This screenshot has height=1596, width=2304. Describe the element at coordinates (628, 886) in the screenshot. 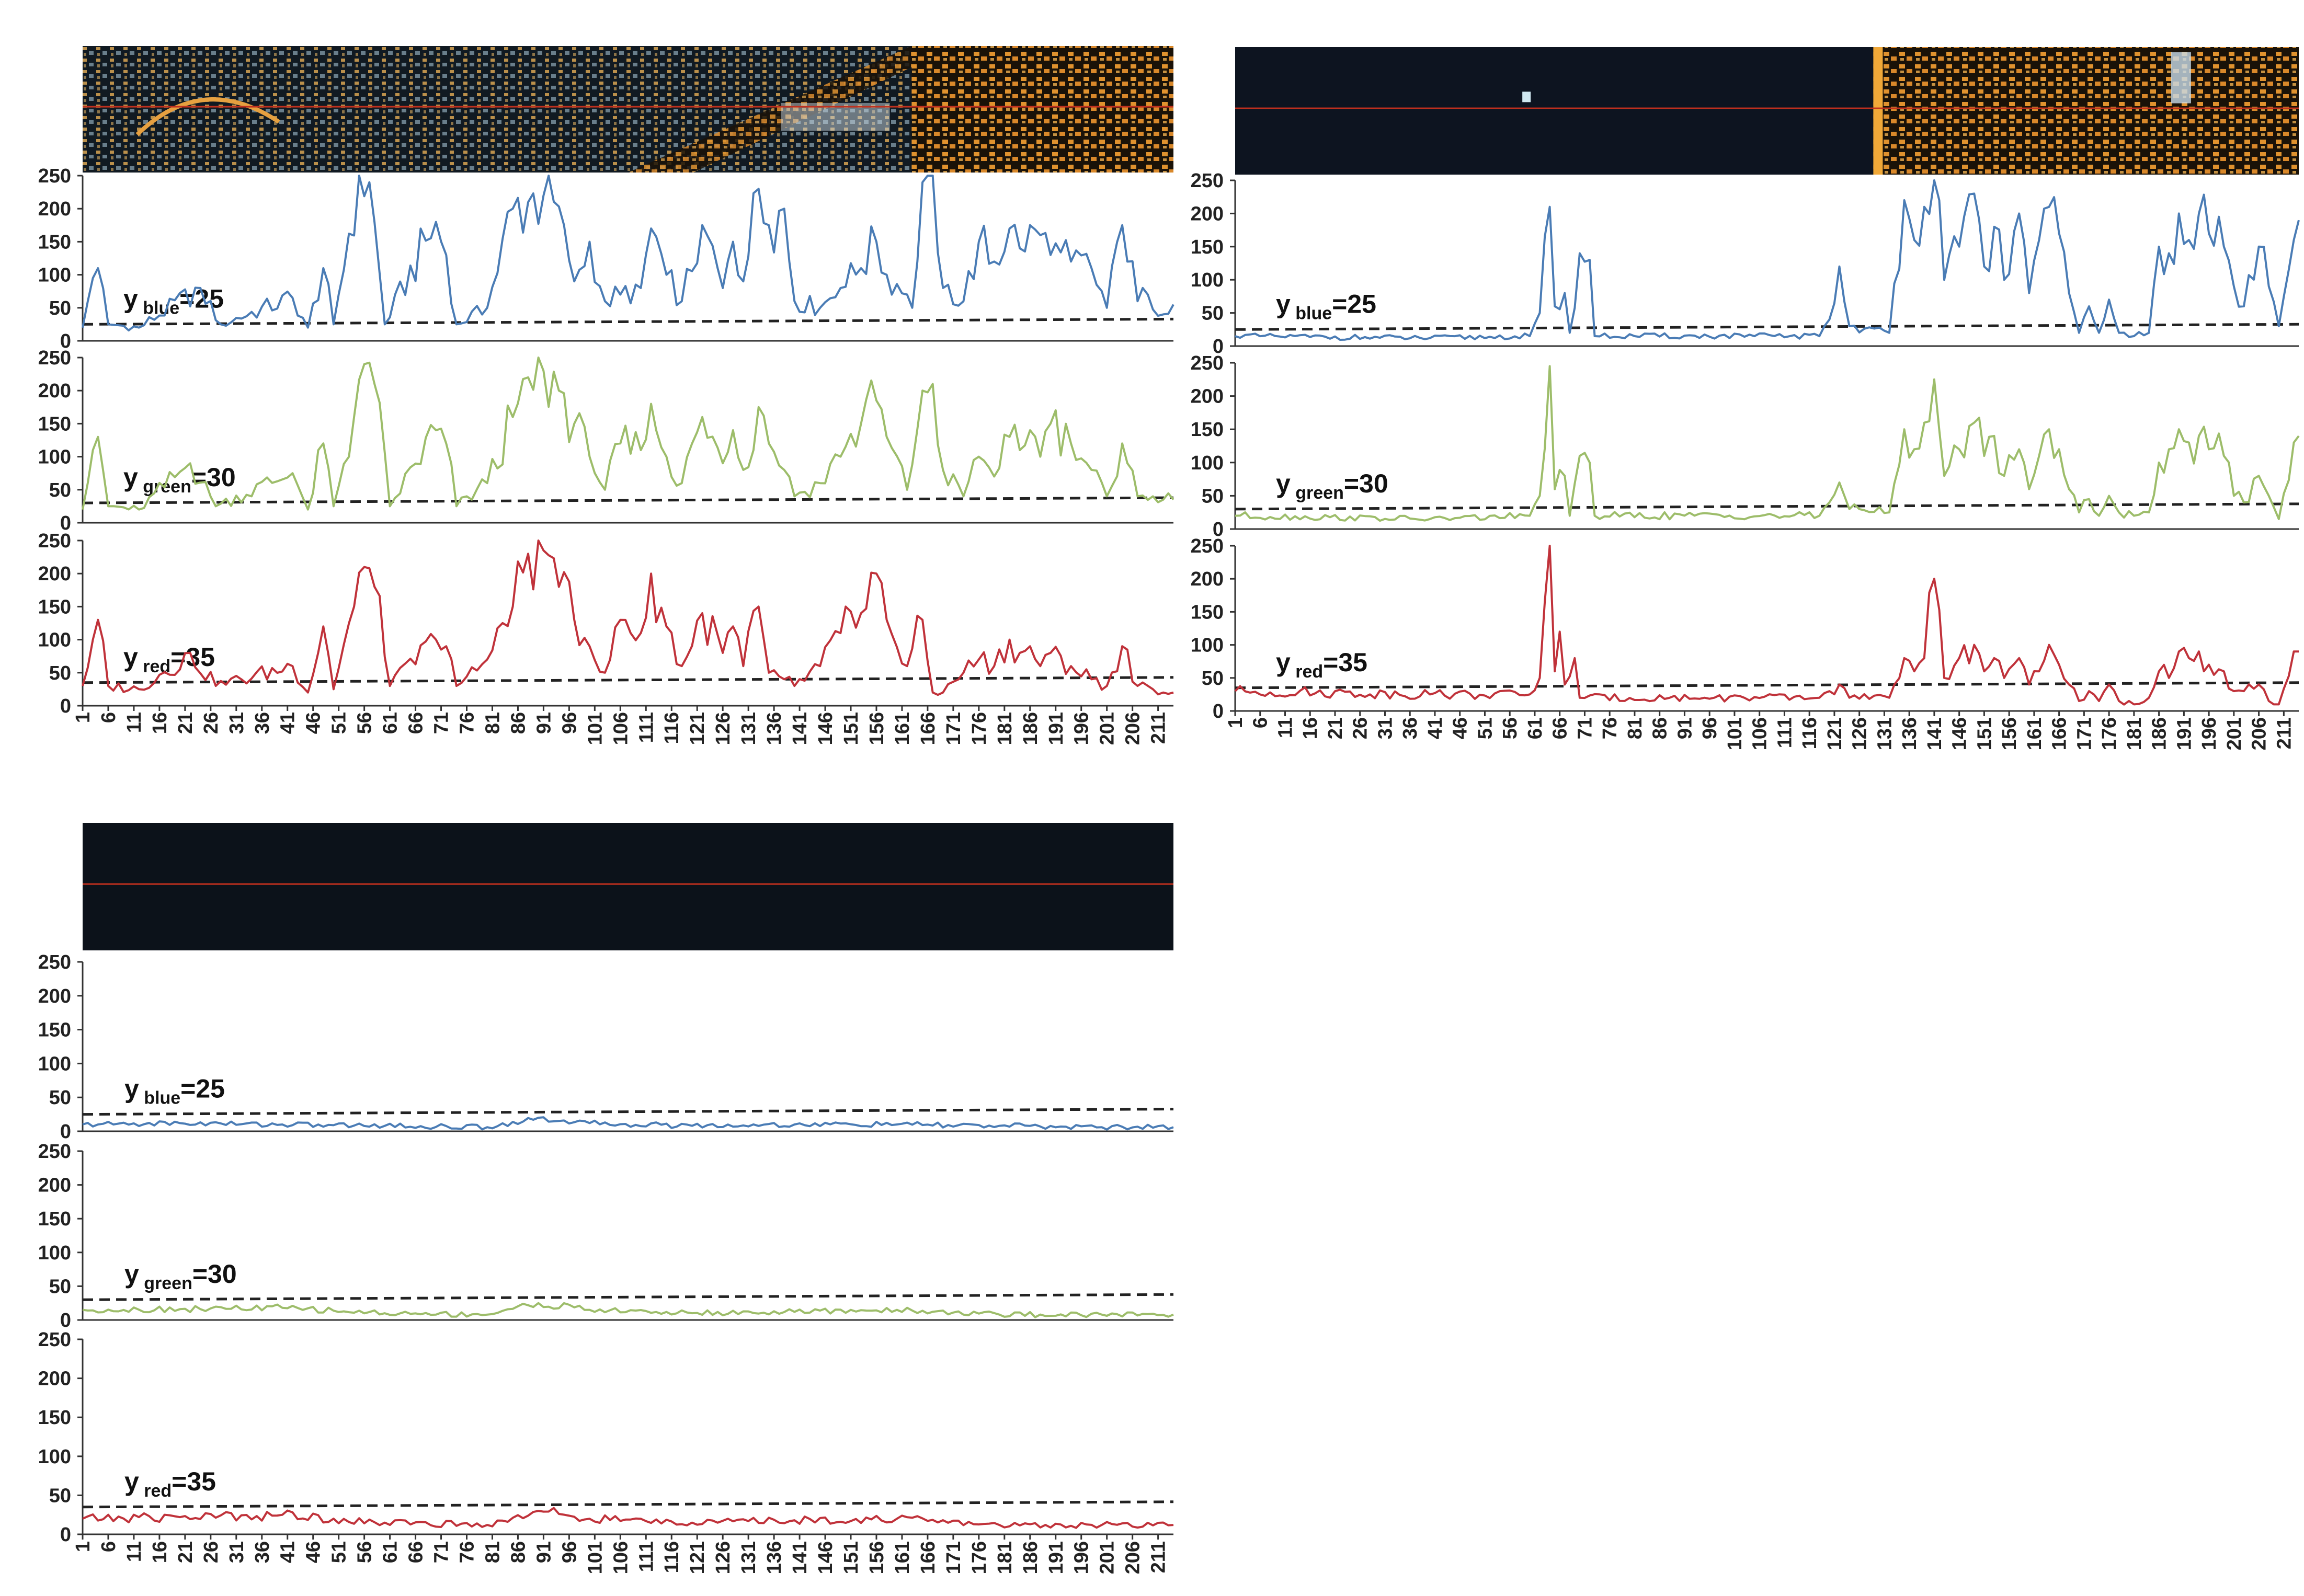

I see `satellite-image-strip` at that location.